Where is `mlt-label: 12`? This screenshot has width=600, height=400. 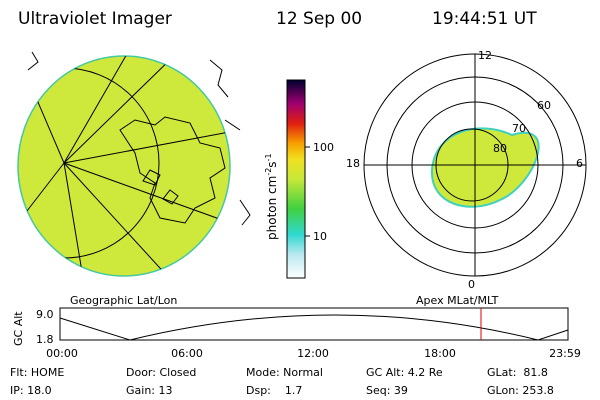
mlt-label: 12 is located at coordinates (485, 55).